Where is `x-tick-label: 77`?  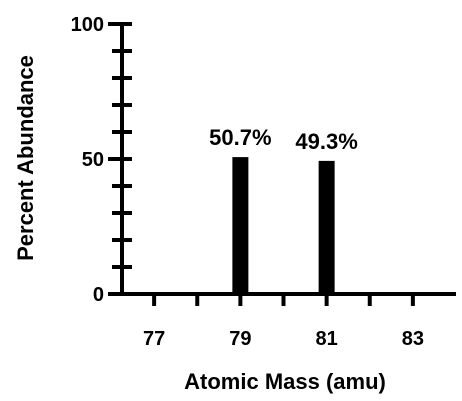
x-tick-label: 77 is located at coordinates (154, 339).